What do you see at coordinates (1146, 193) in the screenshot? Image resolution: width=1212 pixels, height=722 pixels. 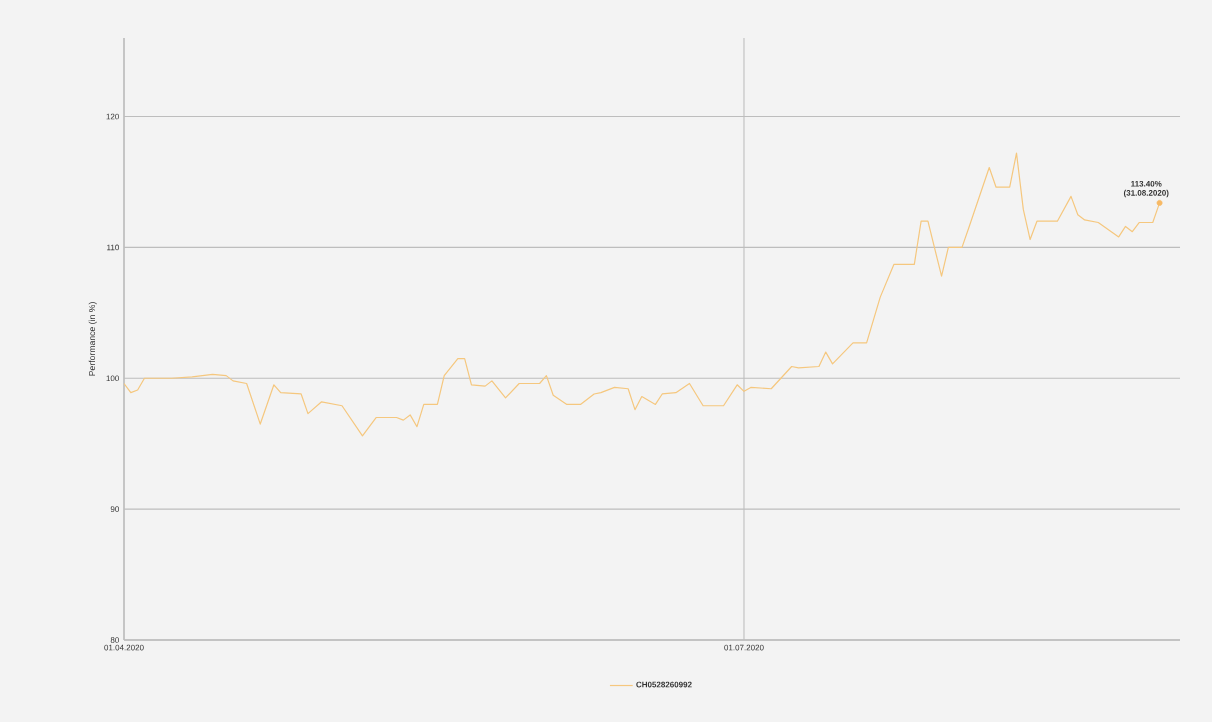 I see `annotation: (31.08.2020)` at bounding box center [1146, 193].